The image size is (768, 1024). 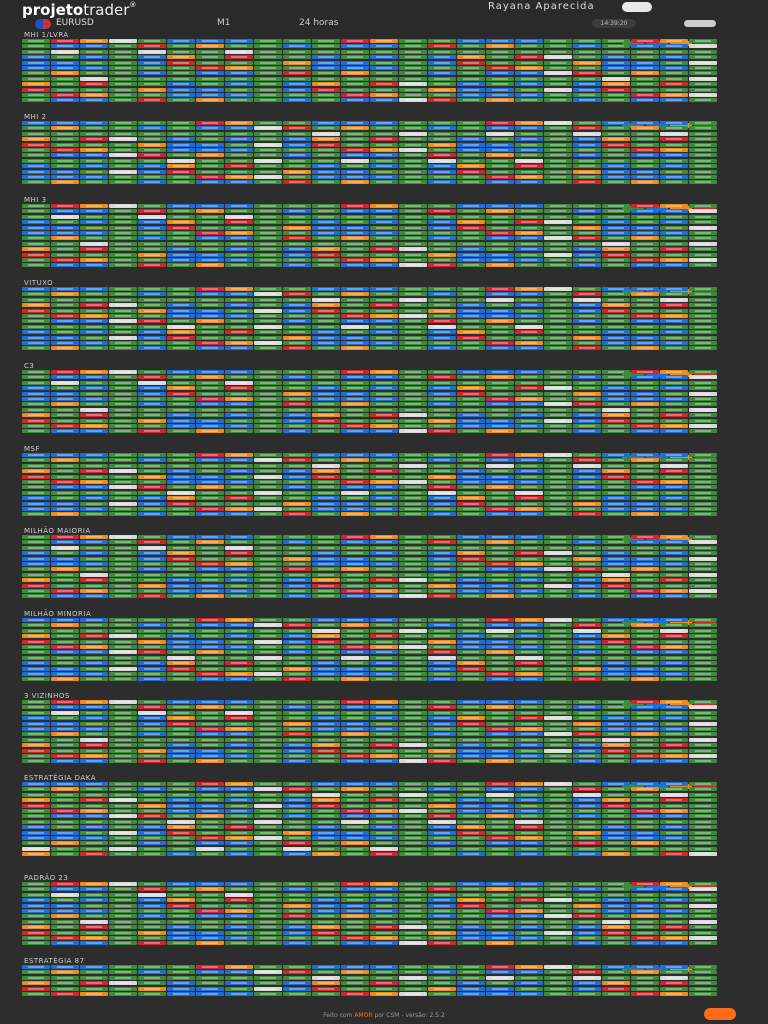 What do you see at coordinates (700, 23) in the screenshot?
I see `theme-switch` at bounding box center [700, 23].